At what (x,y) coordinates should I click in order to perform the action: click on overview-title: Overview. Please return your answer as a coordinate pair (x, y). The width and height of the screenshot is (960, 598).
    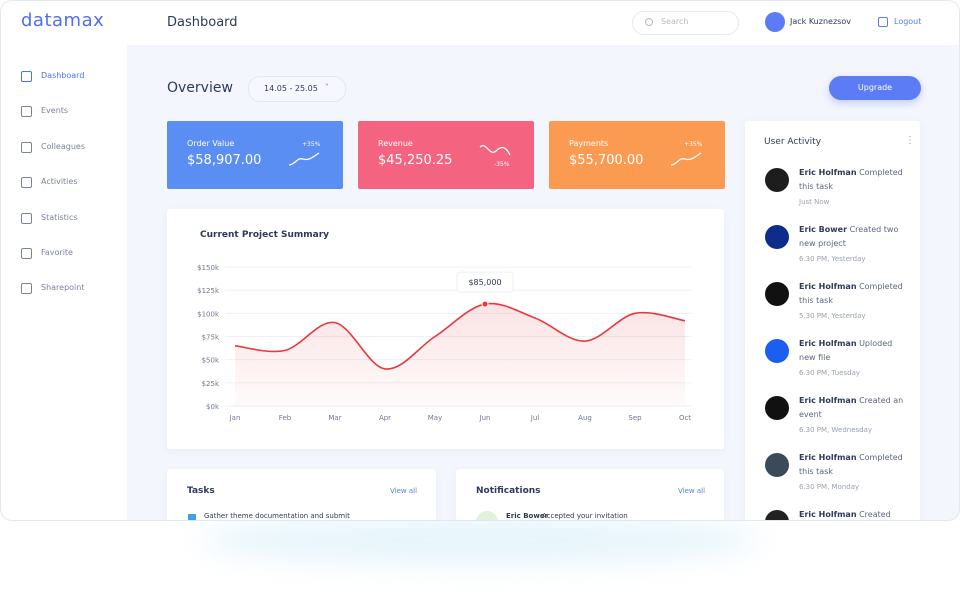
    Looking at the image, I should click on (200, 88).